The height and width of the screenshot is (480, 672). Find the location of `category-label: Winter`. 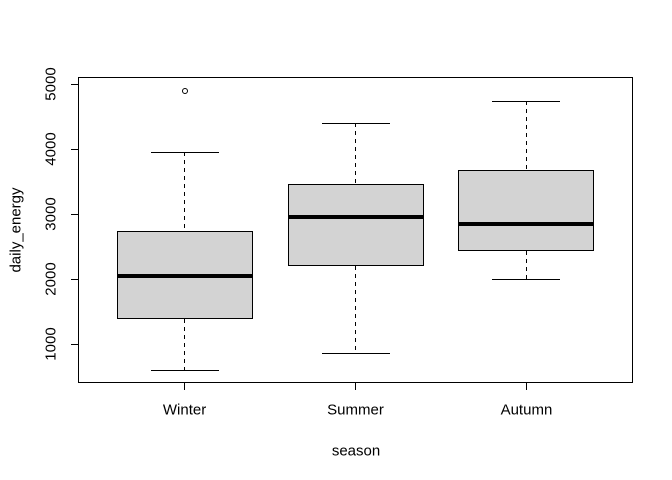

category-label: Winter is located at coordinates (184, 410).